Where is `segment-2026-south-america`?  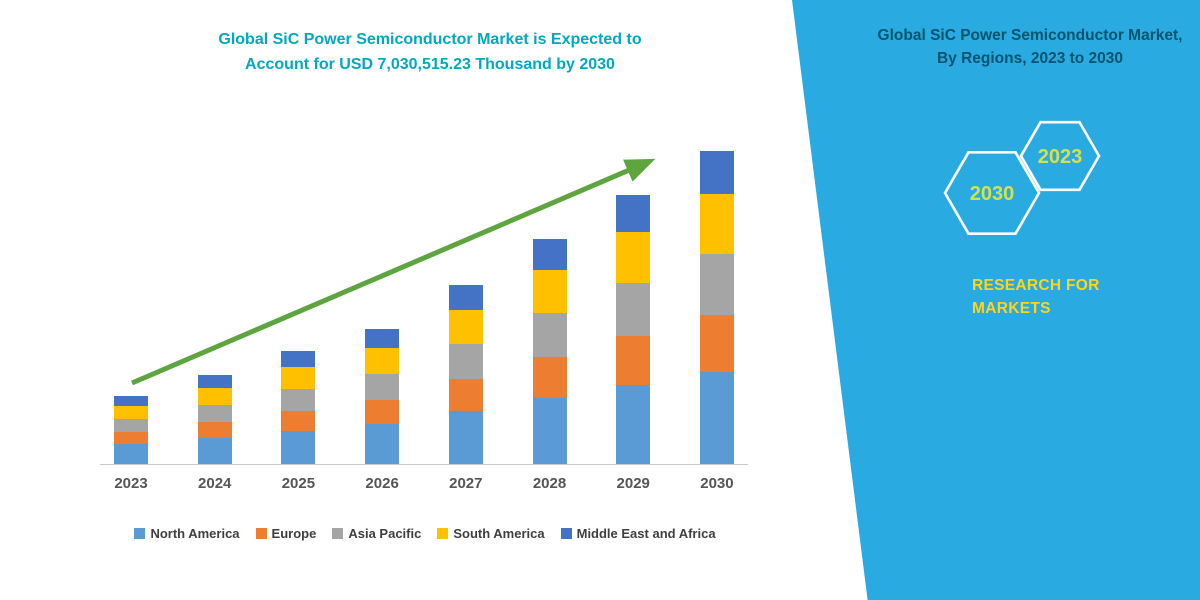 segment-2026-south-america is located at coordinates (382, 361).